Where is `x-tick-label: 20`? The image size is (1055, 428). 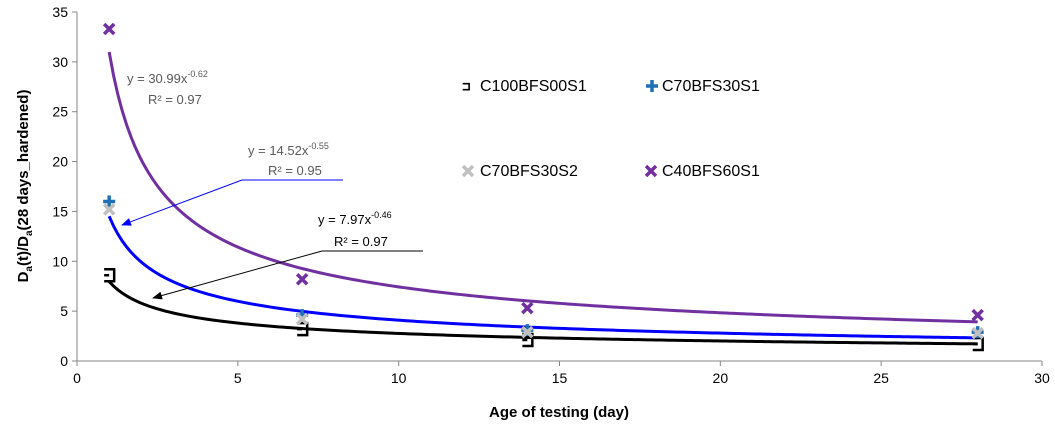 x-tick-label: 20 is located at coordinates (721, 378).